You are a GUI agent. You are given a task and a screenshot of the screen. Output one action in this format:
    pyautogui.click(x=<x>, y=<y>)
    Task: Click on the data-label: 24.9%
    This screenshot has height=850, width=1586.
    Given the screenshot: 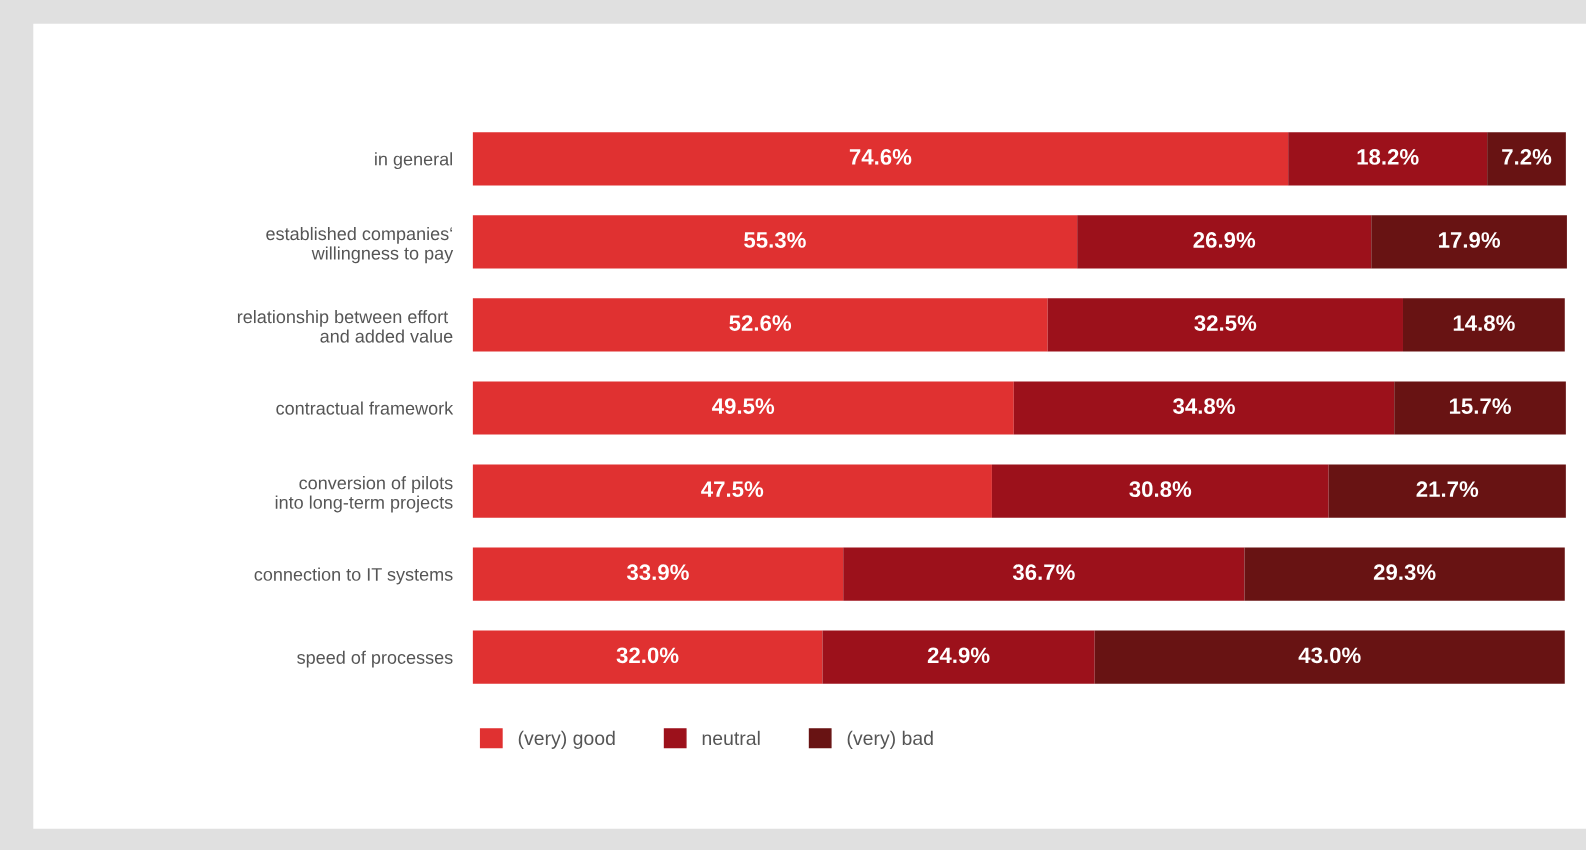 What is the action you would take?
    pyautogui.click(x=958, y=655)
    